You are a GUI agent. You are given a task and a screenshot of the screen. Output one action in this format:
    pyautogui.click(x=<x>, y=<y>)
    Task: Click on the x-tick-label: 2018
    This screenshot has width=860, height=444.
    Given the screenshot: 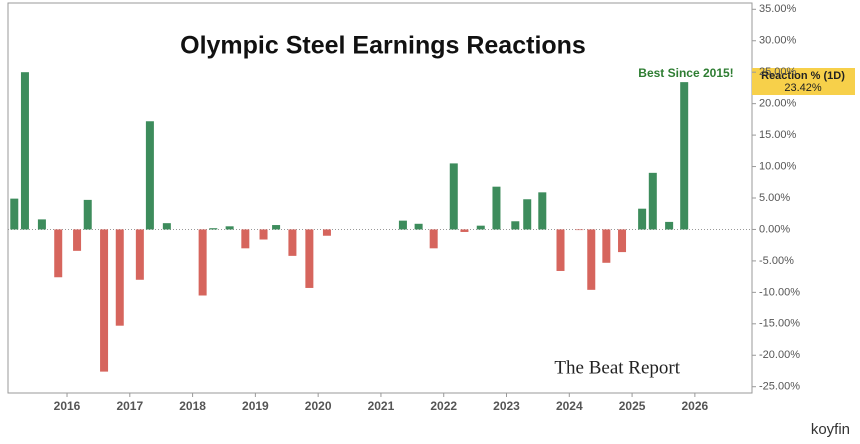 What is the action you would take?
    pyautogui.click(x=192, y=406)
    